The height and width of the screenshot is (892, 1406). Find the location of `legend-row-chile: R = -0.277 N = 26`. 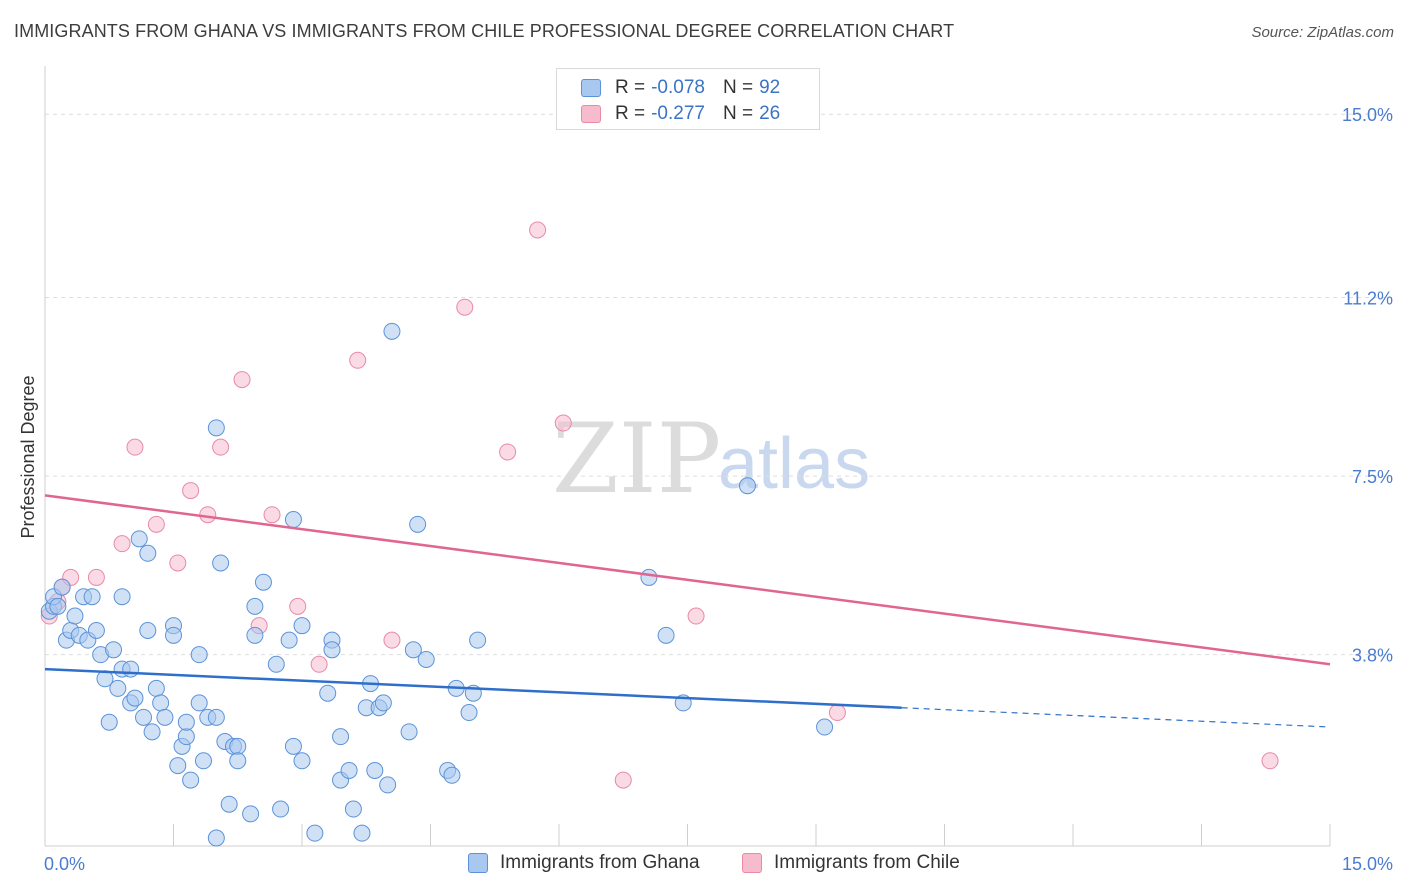

legend-row-chile: R = -0.277 N = 26 is located at coordinates (680, 114).